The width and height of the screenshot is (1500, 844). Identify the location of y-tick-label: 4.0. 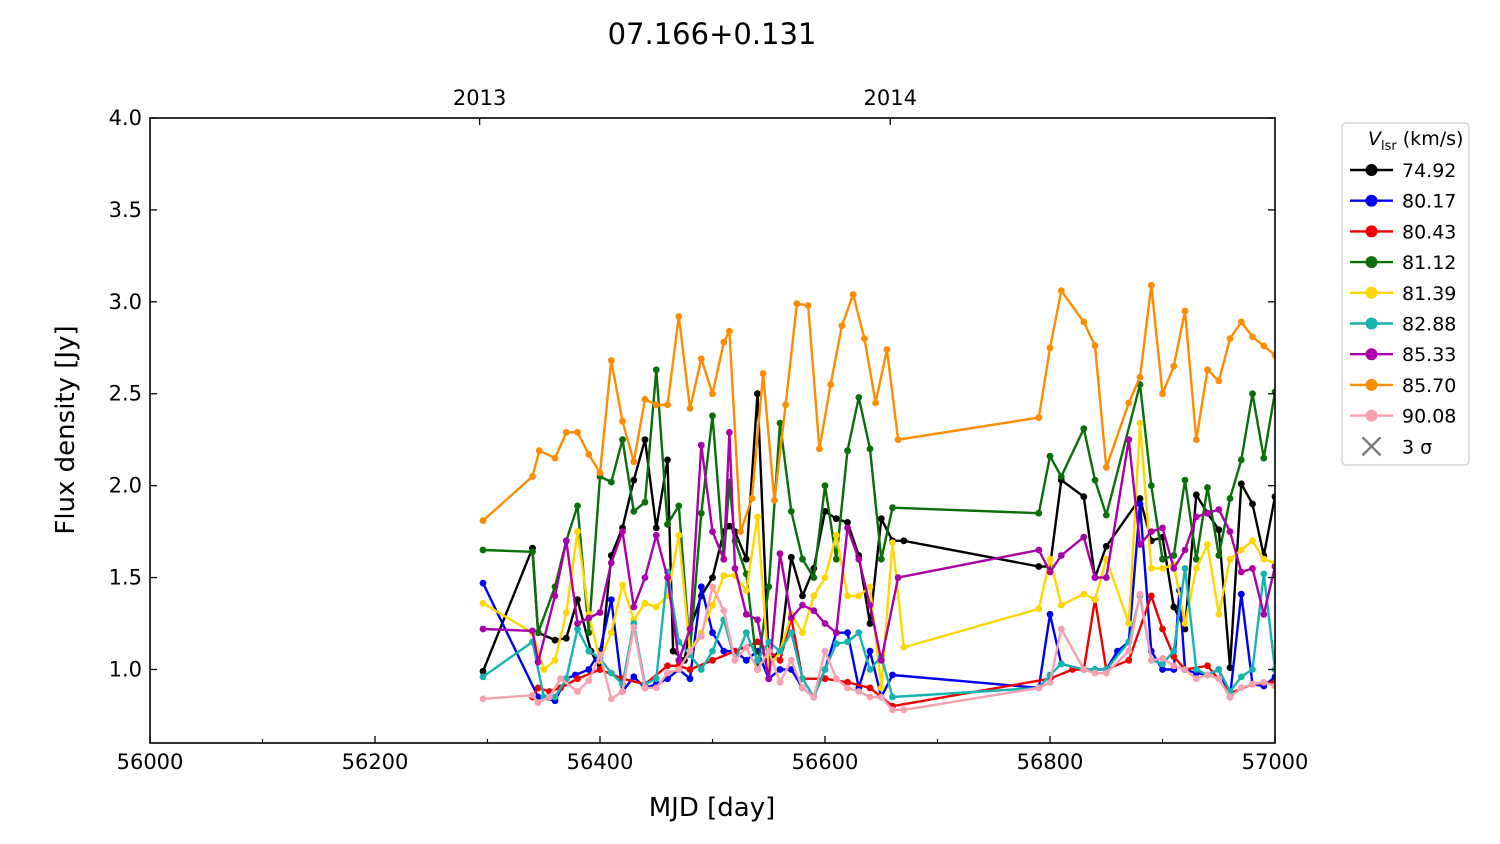
(125, 118).